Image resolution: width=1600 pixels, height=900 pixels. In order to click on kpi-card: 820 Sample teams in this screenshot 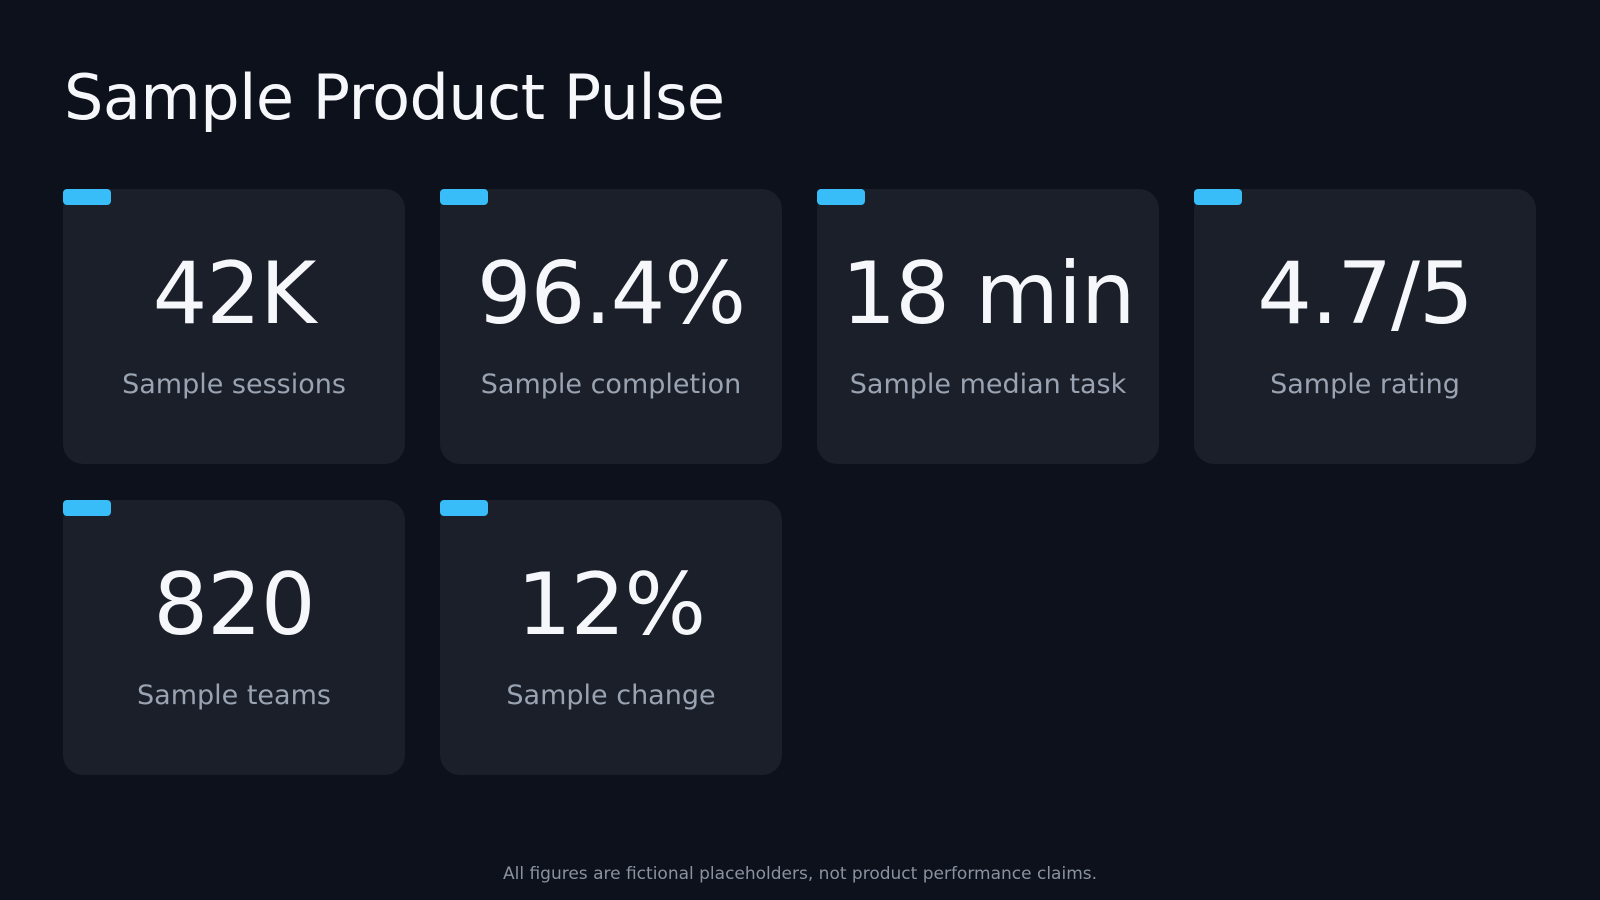, I will do `click(234, 637)`.